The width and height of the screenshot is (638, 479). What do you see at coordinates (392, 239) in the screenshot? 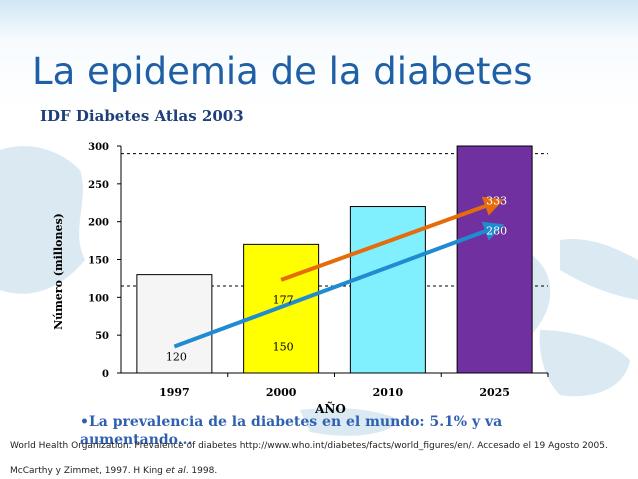
I see `orange-trend-arrow` at bounding box center [392, 239].